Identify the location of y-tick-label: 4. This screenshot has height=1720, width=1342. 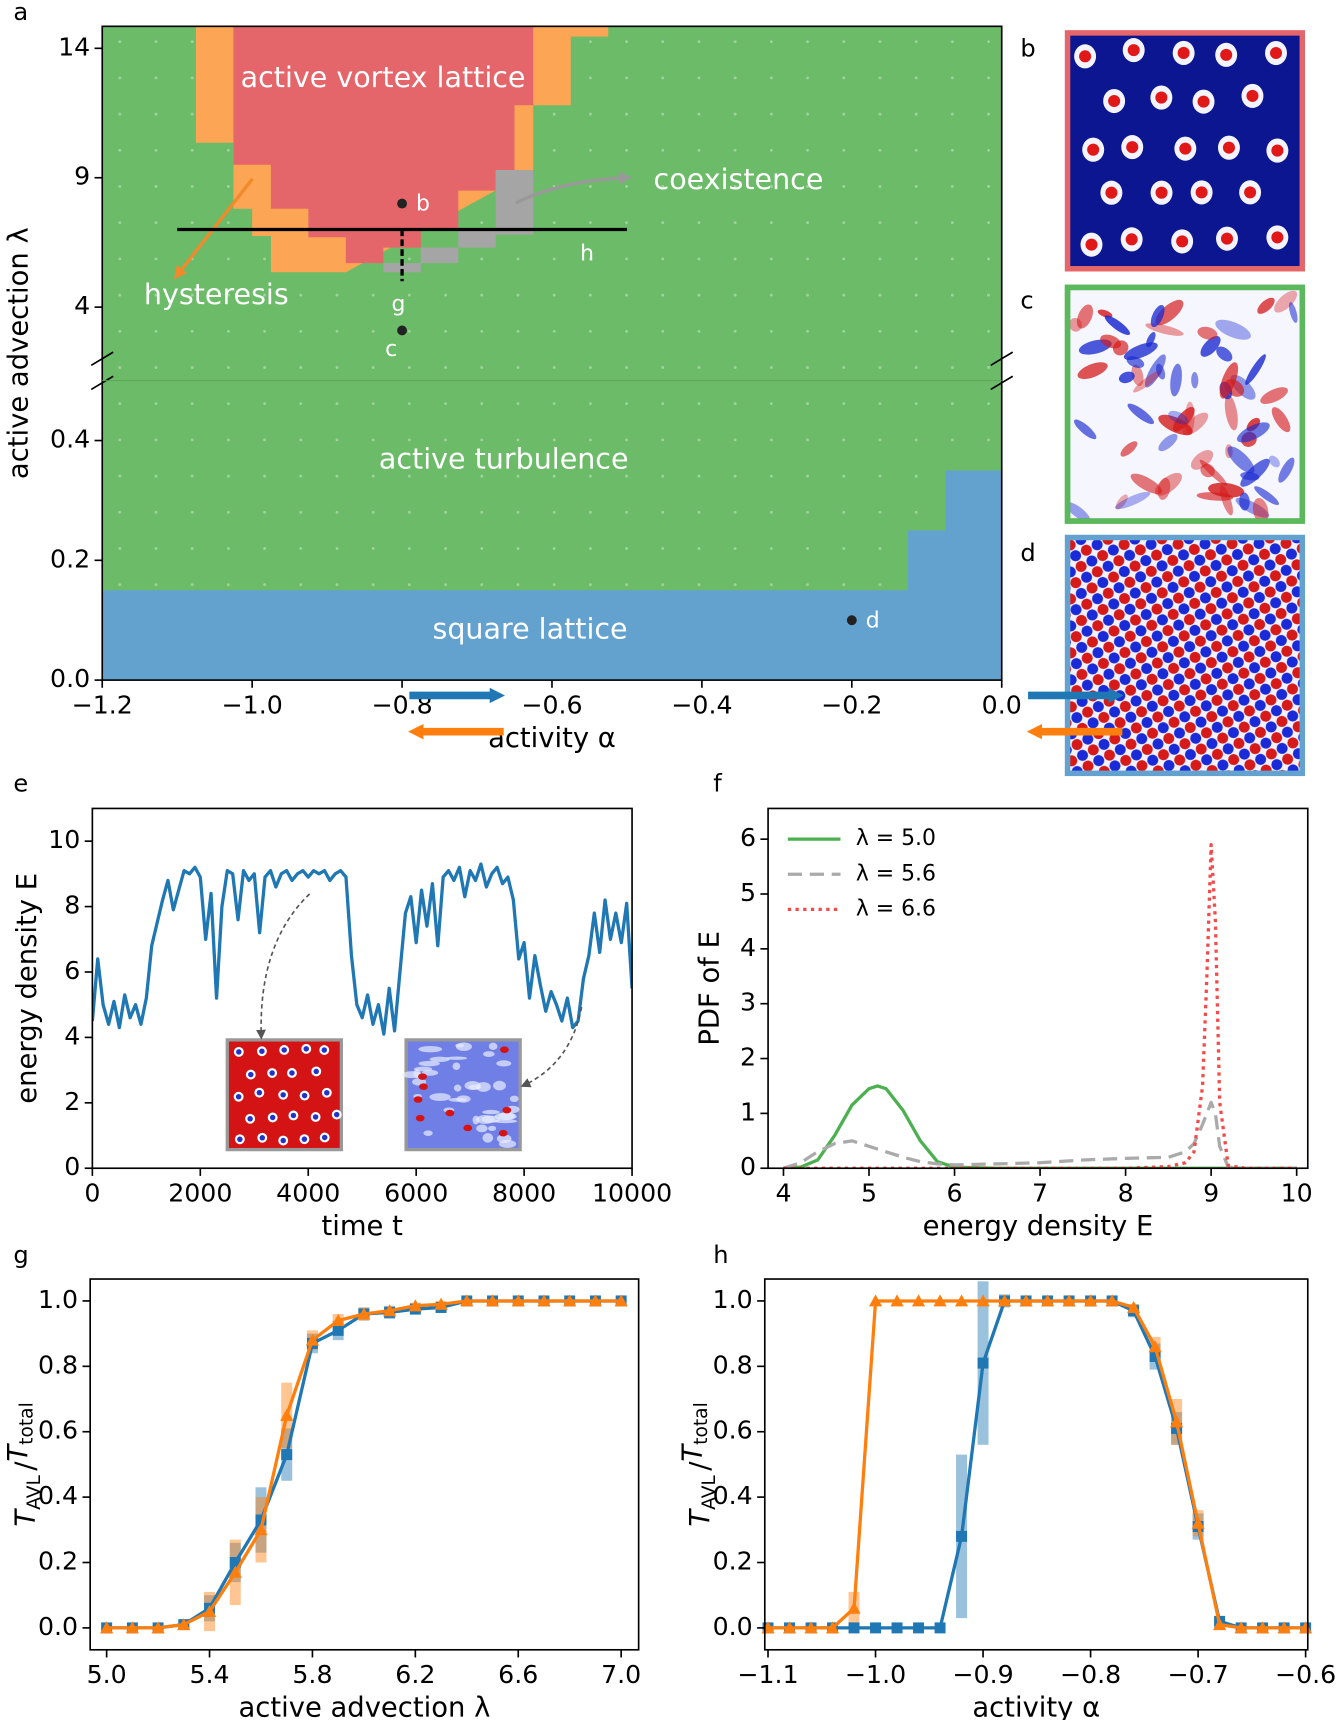
(82, 305).